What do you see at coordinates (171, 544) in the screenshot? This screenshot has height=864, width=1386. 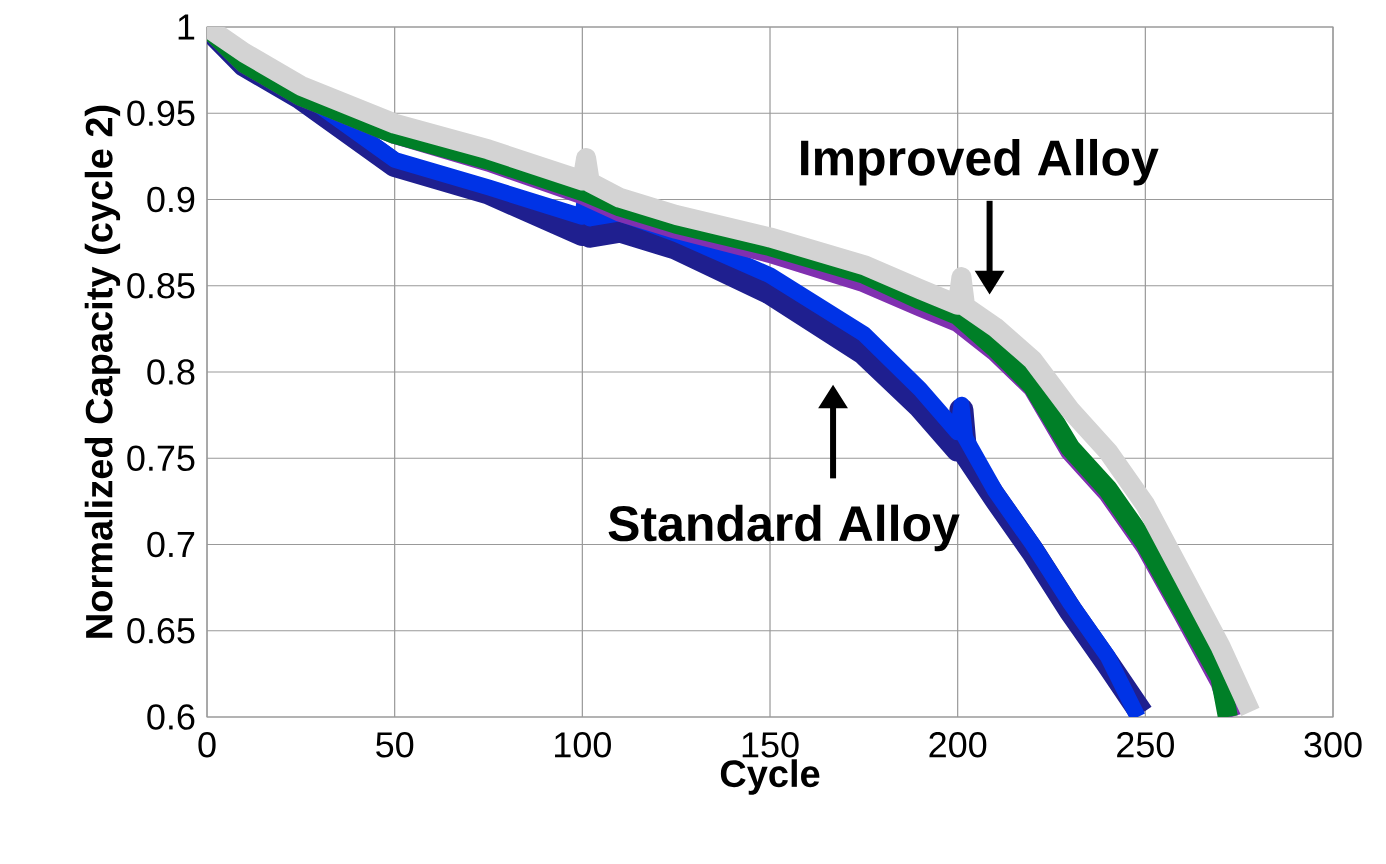 I see `y-tick-label: 0.7` at bounding box center [171, 544].